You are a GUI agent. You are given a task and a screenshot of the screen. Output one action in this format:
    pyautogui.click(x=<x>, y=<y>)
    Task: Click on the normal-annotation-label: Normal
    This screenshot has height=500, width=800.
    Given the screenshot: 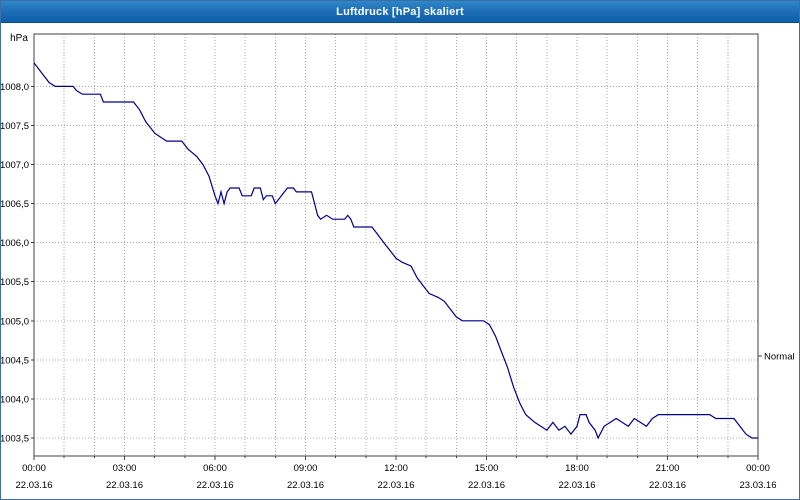 What is the action you would take?
    pyautogui.click(x=779, y=356)
    